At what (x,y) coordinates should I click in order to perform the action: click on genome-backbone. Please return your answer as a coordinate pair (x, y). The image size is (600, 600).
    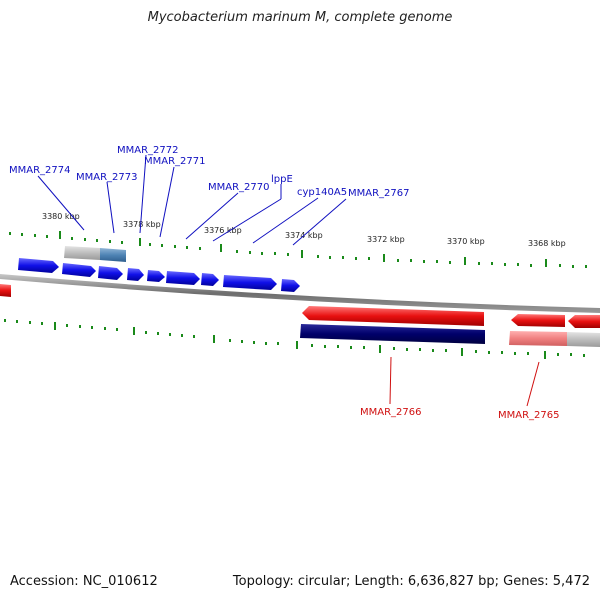
    Looking at the image, I should click on (300, 293).